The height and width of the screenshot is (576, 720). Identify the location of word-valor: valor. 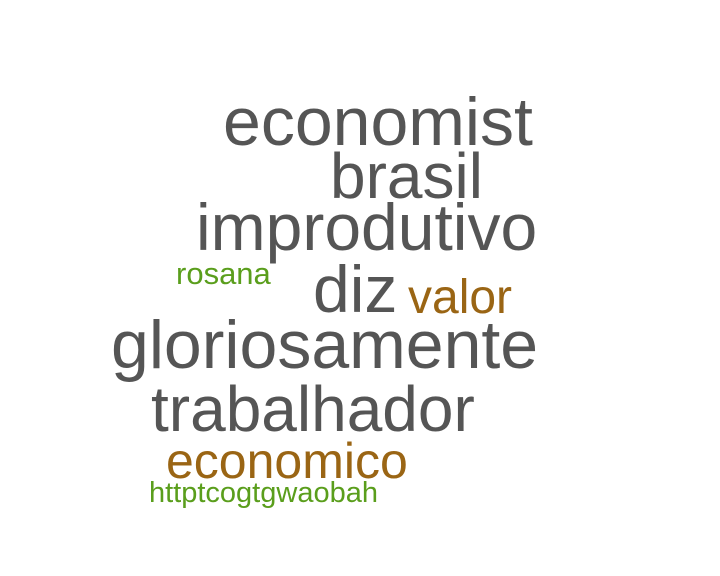
(460, 297).